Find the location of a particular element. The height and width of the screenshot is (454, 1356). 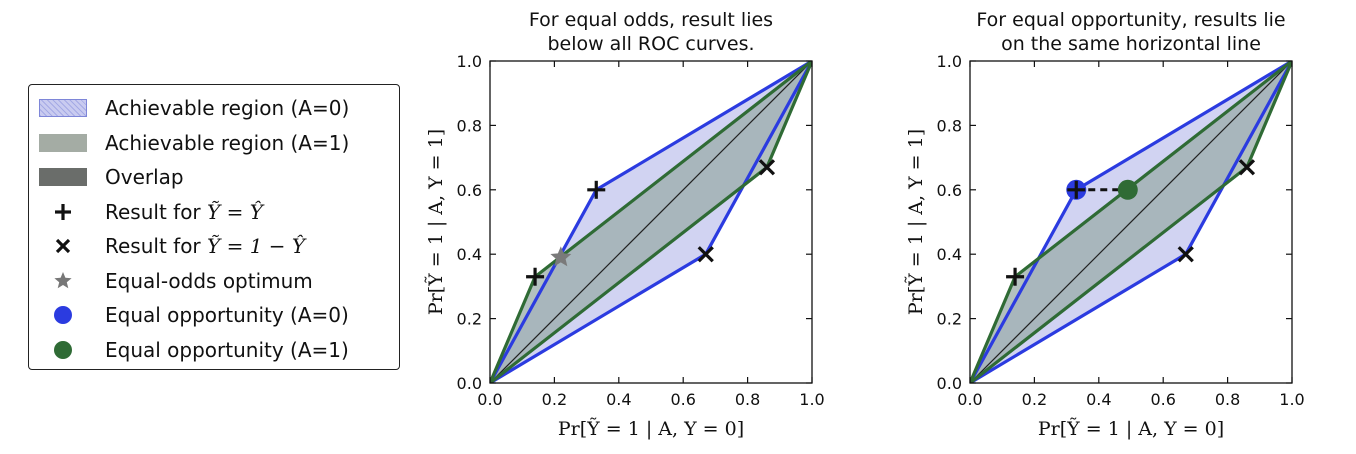

legend-plus-icon is located at coordinates (63, 211).